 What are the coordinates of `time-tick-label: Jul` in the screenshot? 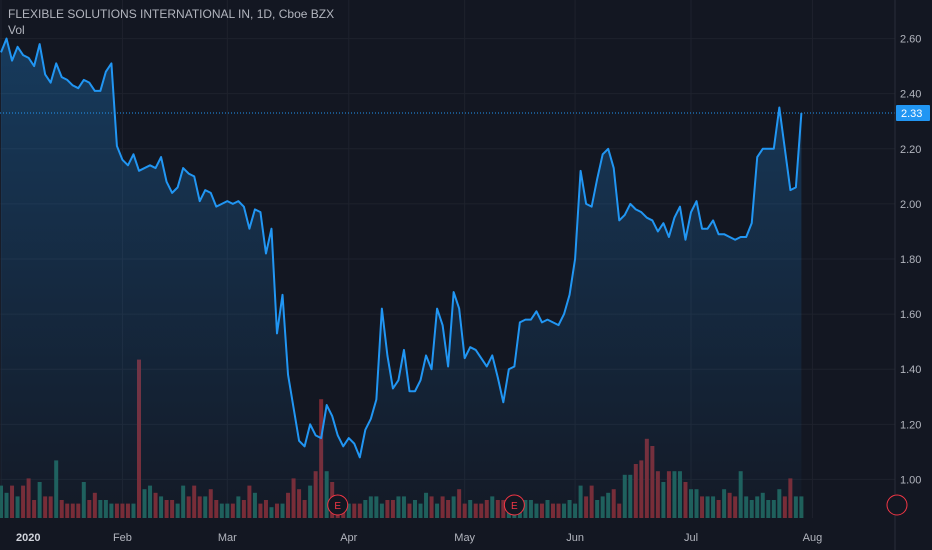 It's located at (691, 538).